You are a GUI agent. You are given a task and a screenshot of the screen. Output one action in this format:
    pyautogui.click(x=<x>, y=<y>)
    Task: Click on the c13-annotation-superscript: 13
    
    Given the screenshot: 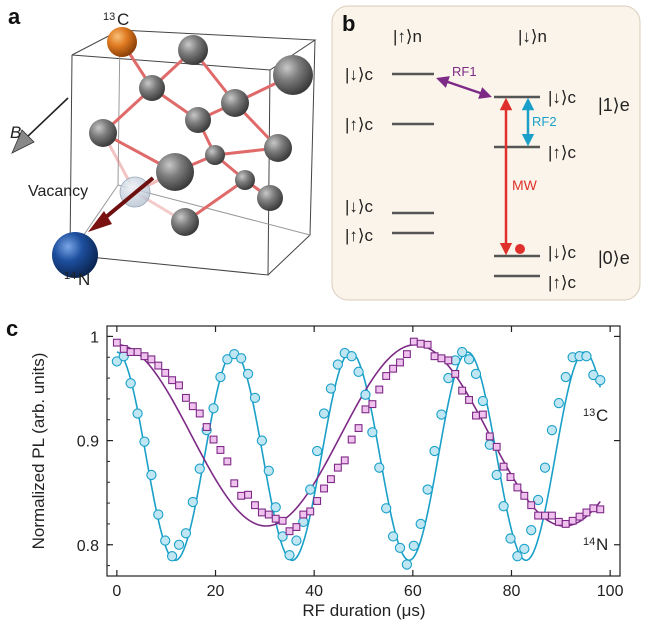 What is the action you would take?
    pyautogui.click(x=589, y=413)
    